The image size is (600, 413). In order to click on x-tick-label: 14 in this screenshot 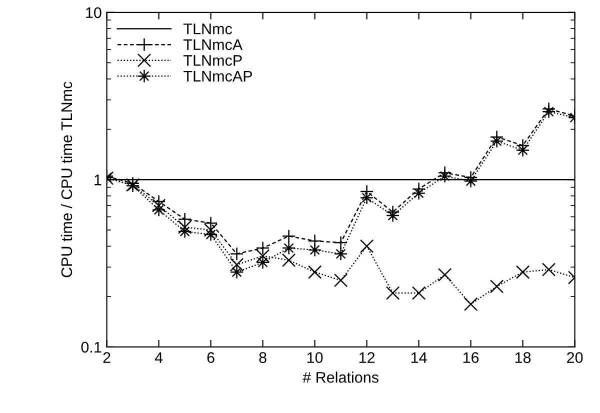, I will do `click(419, 357)`.